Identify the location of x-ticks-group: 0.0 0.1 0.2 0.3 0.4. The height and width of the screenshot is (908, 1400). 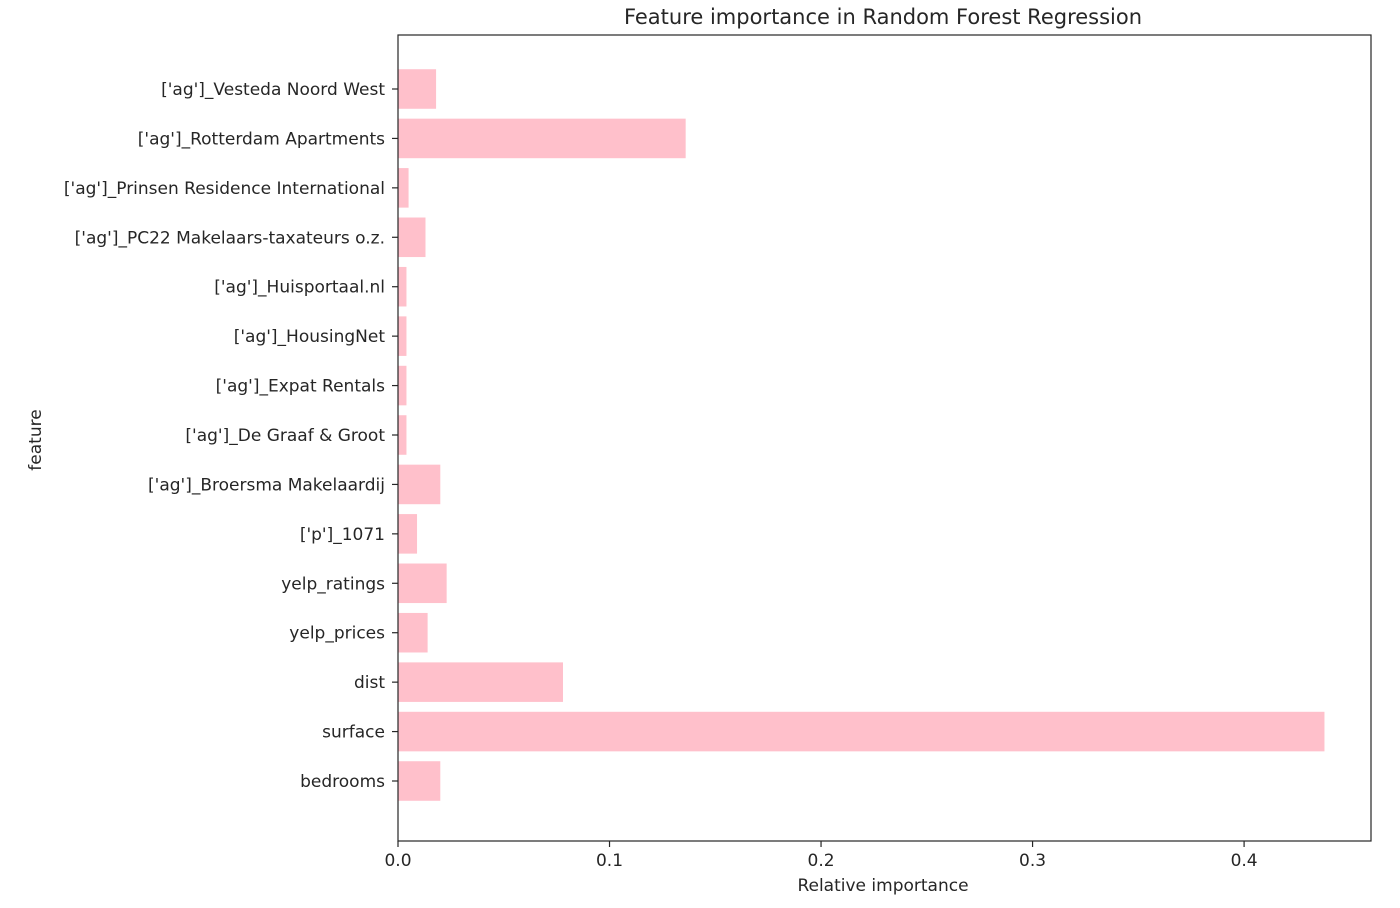
(821, 856).